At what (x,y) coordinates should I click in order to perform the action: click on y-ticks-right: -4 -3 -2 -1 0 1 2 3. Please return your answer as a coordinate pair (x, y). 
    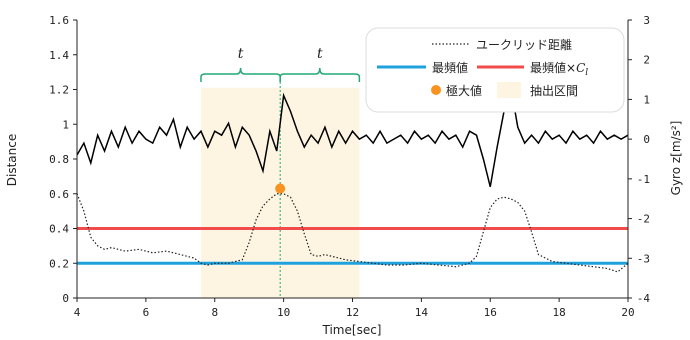
    Looking at the image, I should click on (639, 159).